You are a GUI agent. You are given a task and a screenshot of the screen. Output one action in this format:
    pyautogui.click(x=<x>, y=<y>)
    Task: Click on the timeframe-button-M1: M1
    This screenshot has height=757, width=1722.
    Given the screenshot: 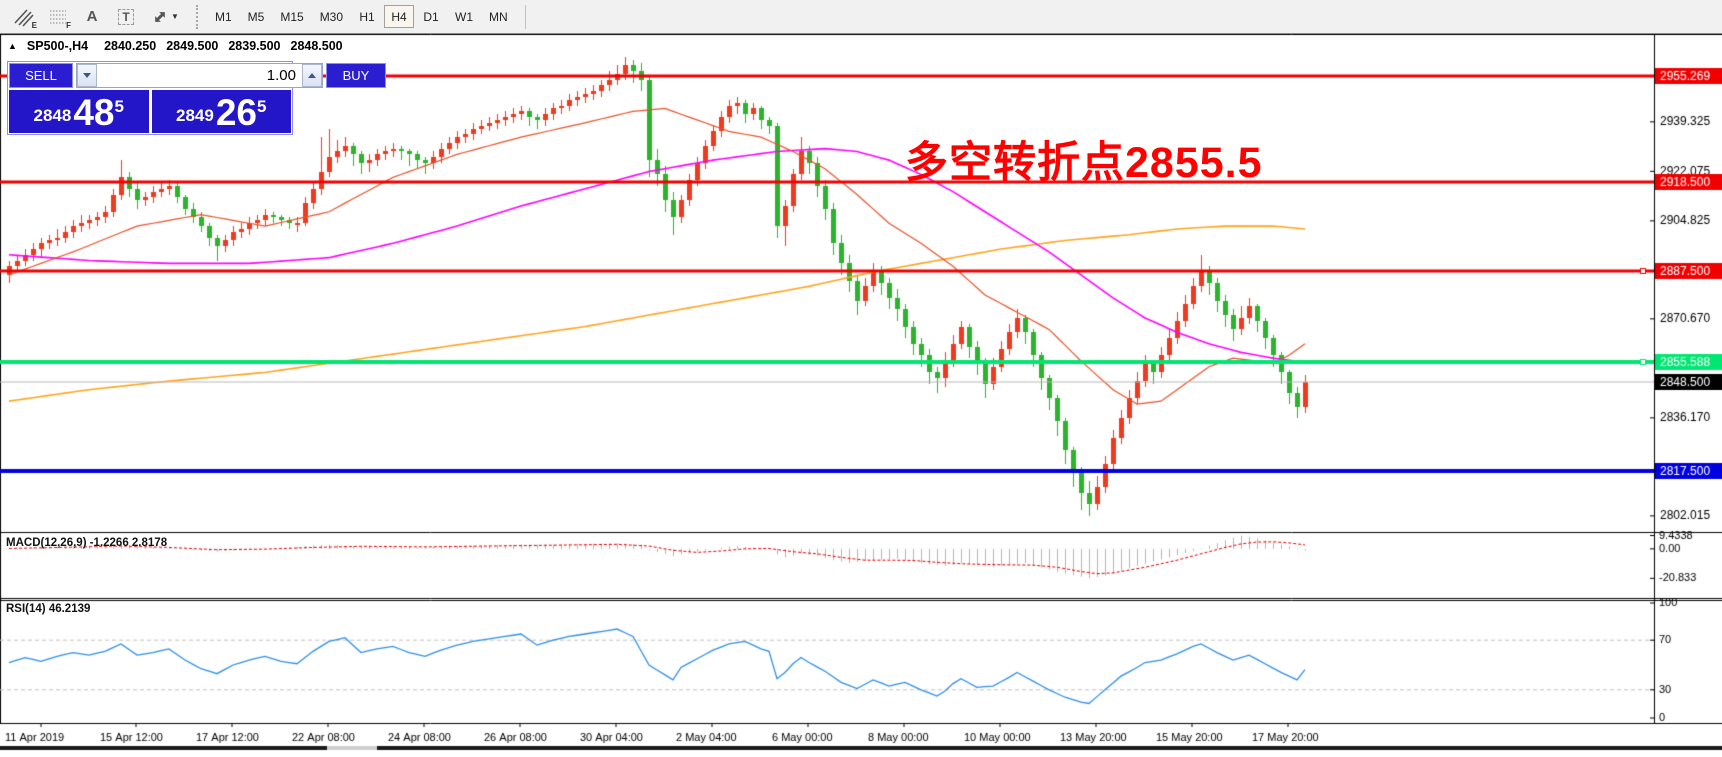 What is the action you would take?
    pyautogui.click(x=223, y=16)
    